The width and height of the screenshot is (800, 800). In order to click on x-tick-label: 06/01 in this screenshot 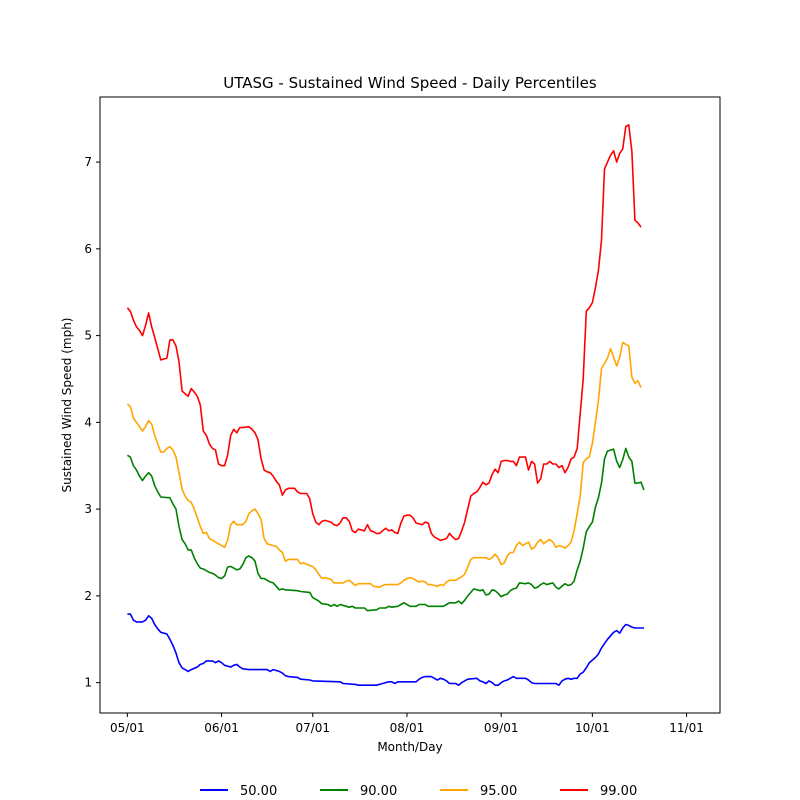, I will do `click(221, 728)`.